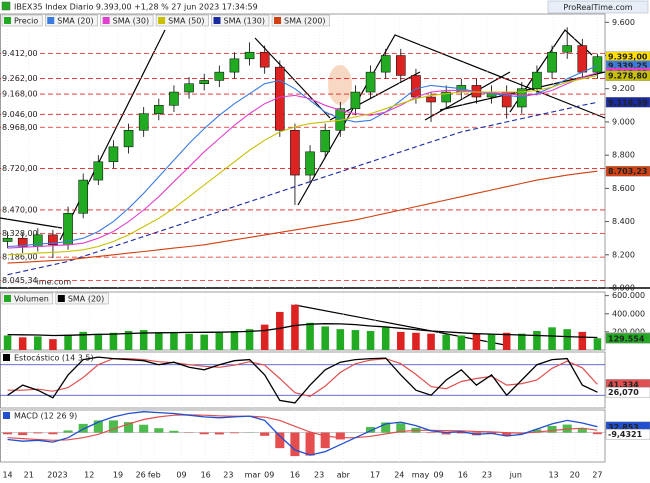  Describe the element at coordinates (623, 188) in the screenshot. I see `y-tick-label: 8.600` at that location.